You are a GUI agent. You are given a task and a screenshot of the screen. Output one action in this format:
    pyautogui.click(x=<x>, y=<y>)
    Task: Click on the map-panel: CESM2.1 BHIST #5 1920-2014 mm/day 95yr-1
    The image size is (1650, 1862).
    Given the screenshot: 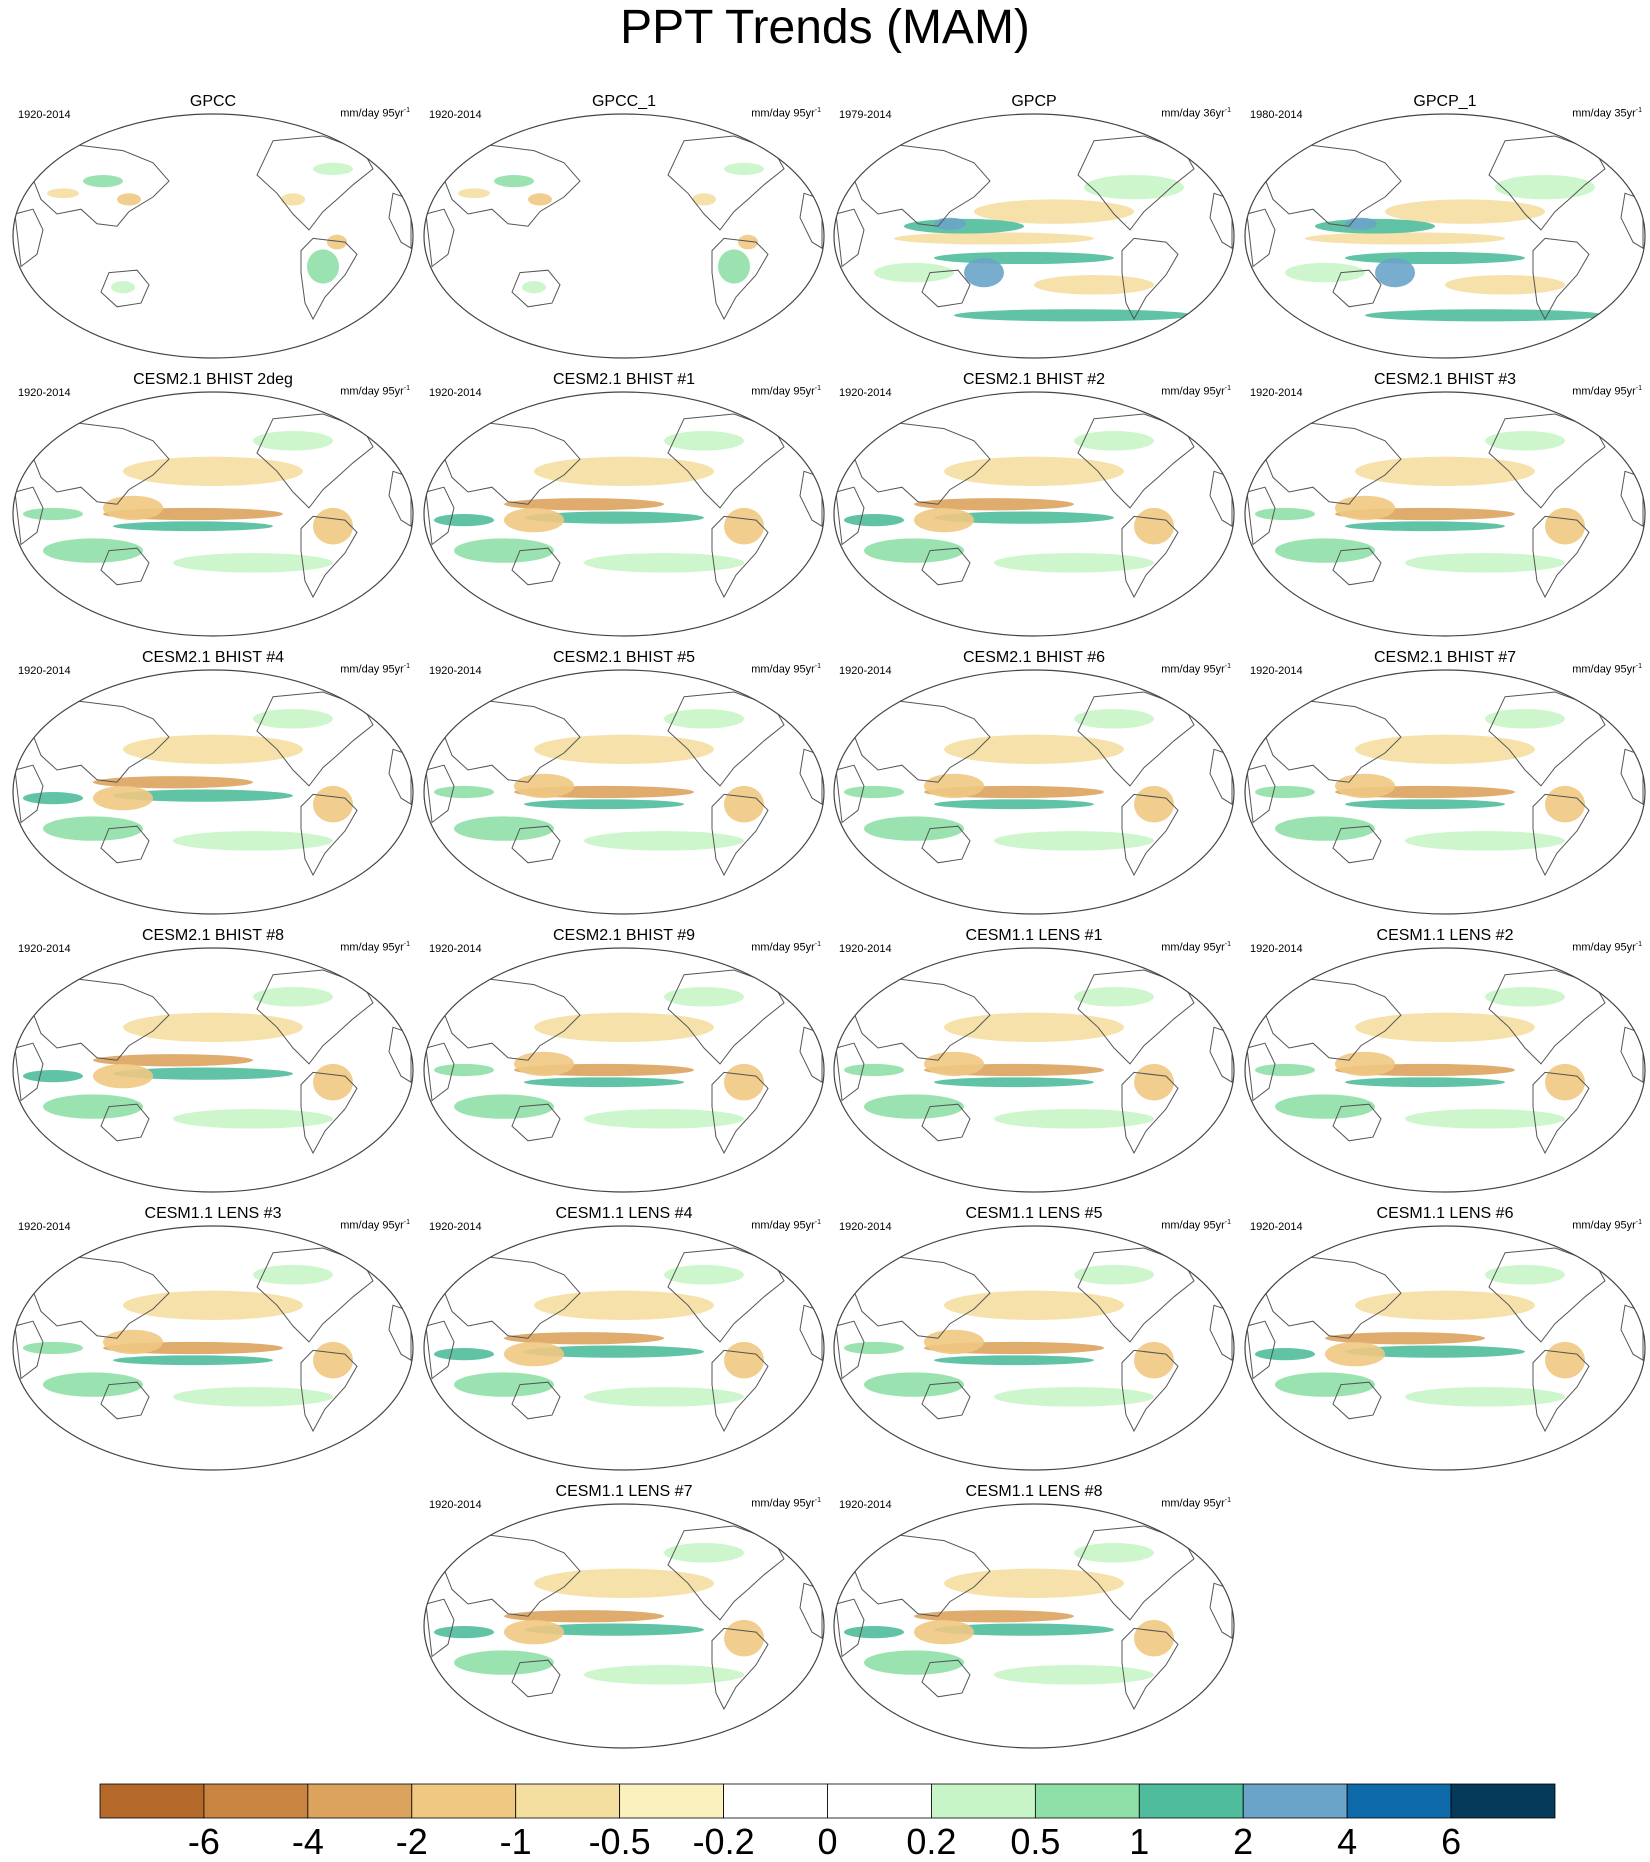 What is the action you would take?
    pyautogui.click(x=624, y=787)
    